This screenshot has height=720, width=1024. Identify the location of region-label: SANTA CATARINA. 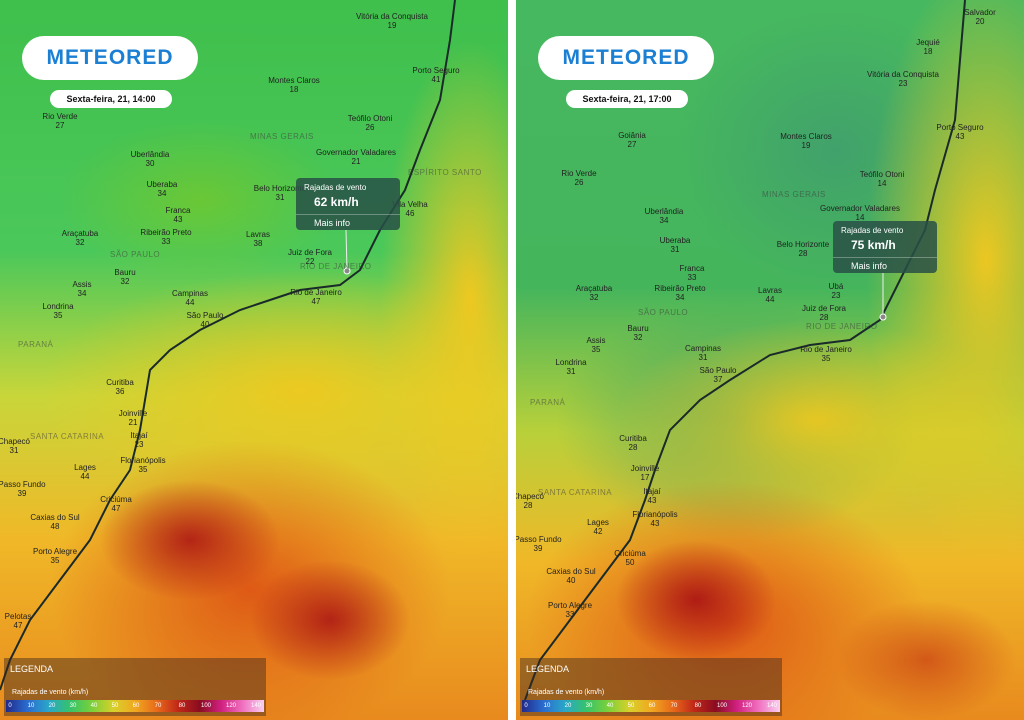
(575, 492).